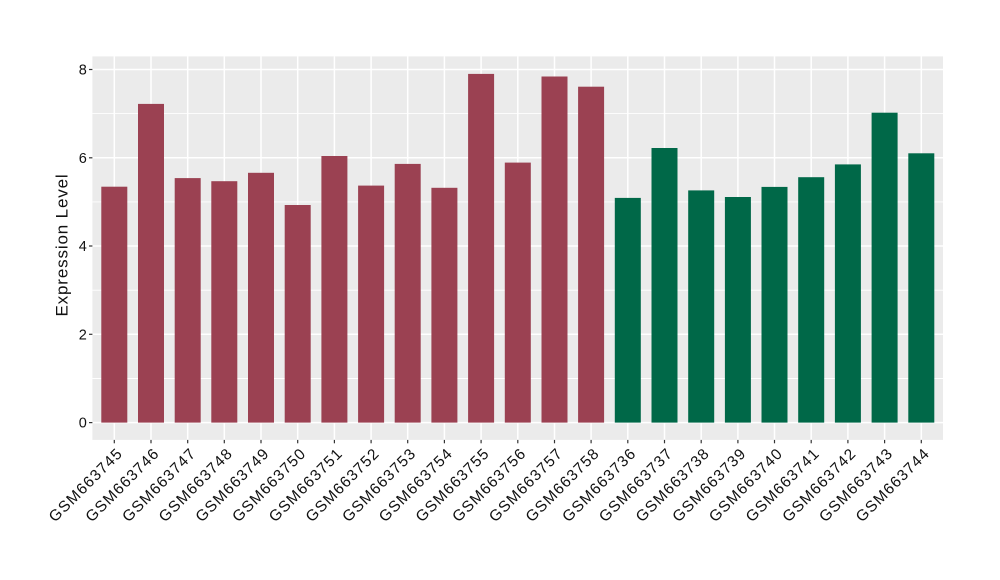  Describe the element at coordinates (83, 71) in the screenshot. I see `svg-text: 8` at that location.